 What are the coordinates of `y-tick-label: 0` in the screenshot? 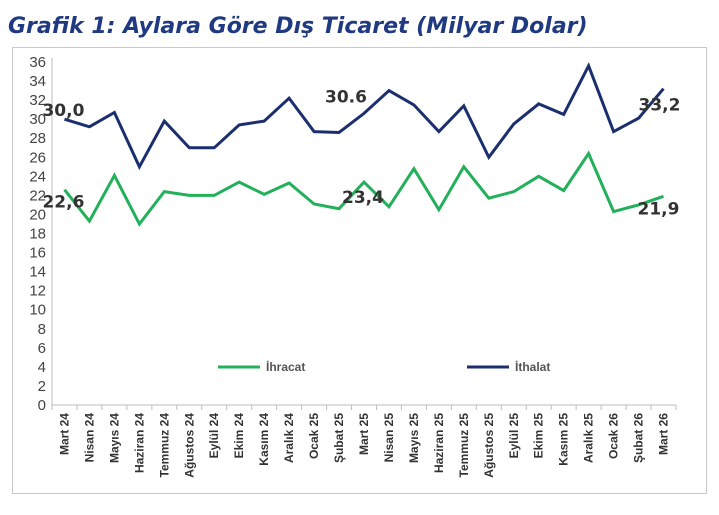 It's located at (42, 405).